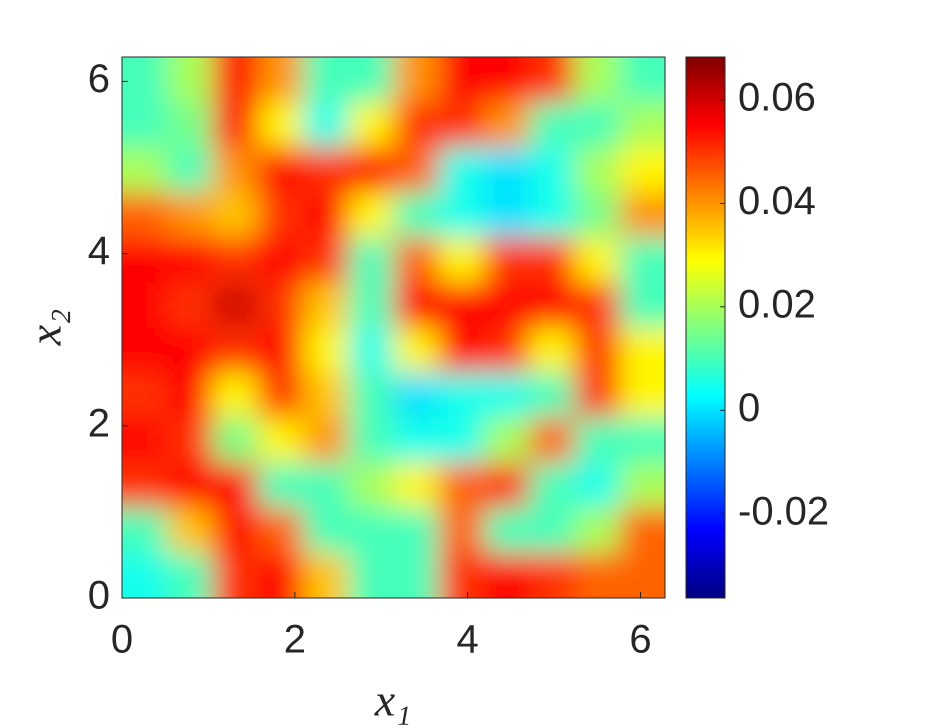 This screenshot has width=948, height=728. I want to click on colorbar-tick-label: 0.02, so click(777, 304).